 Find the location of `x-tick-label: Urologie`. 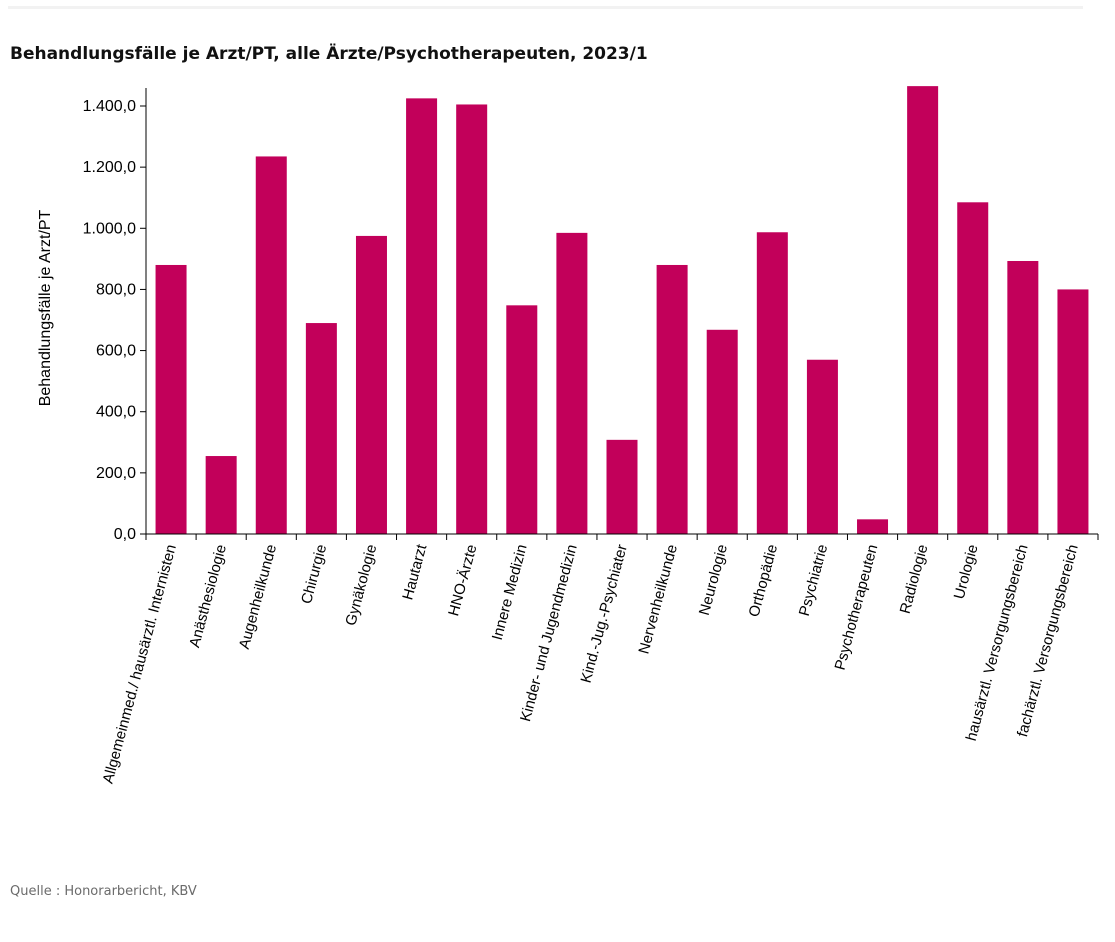

x-tick-label: Urologie is located at coordinates (966, 572).